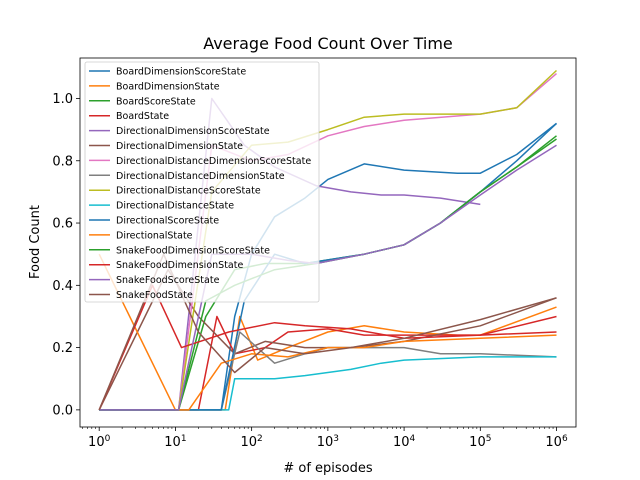  What do you see at coordinates (193, 131) in the screenshot?
I see `legend-label-4: DirectionalDimensionScoreState` at bounding box center [193, 131].